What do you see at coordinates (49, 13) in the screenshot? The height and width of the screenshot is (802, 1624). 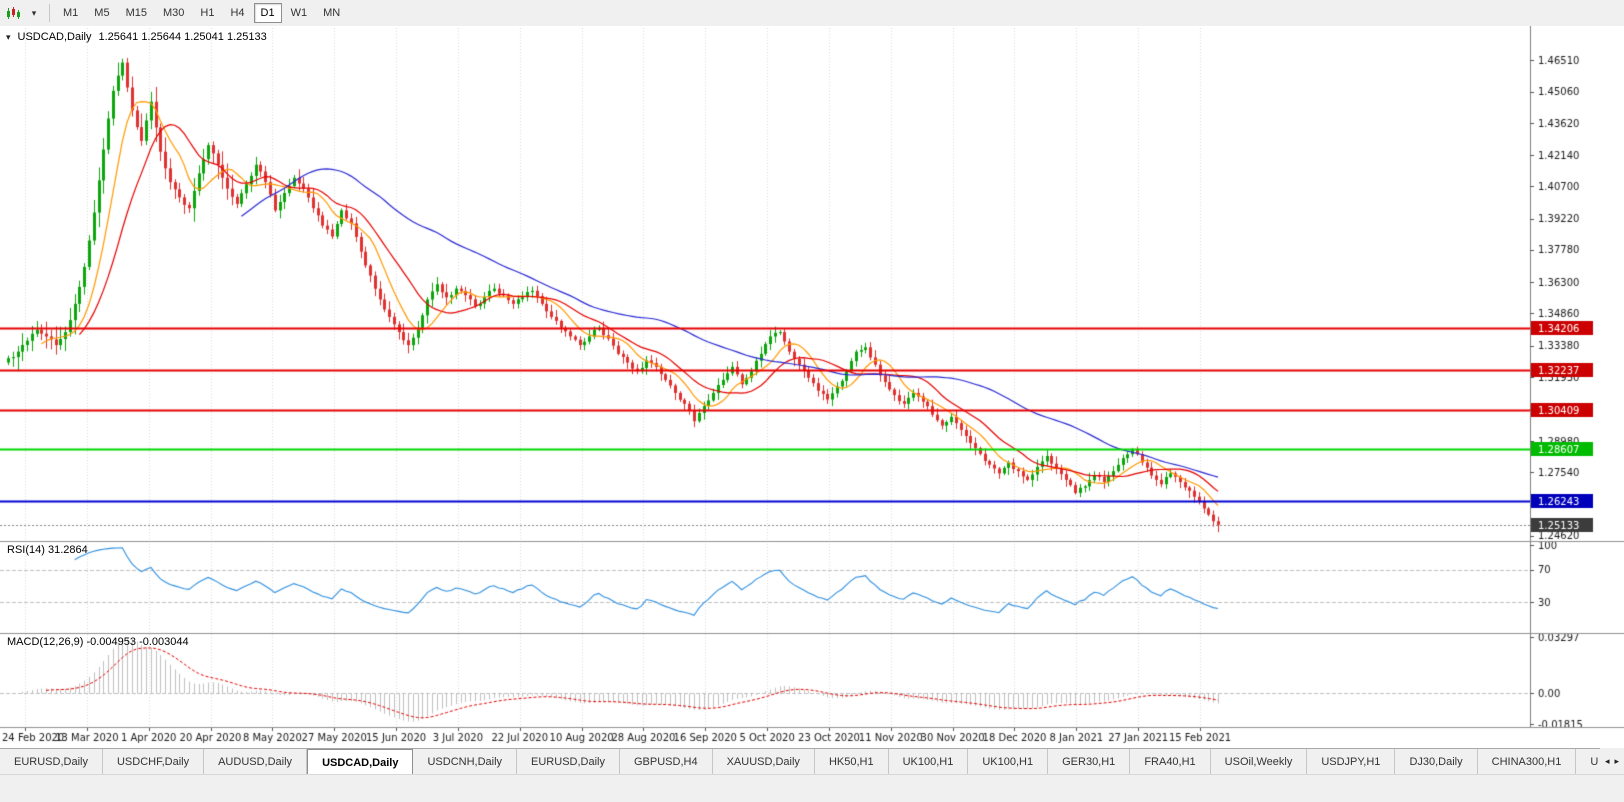 I see `toolbar-separator` at bounding box center [49, 13].